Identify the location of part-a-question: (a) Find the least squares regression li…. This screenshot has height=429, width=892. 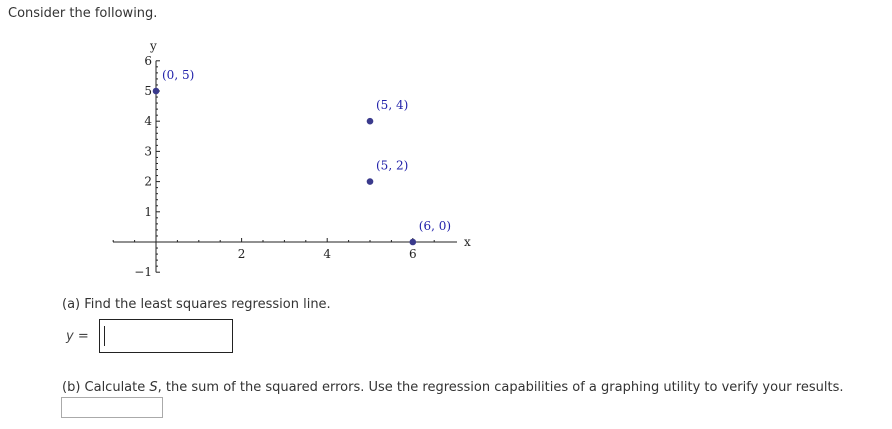
(196, 304).